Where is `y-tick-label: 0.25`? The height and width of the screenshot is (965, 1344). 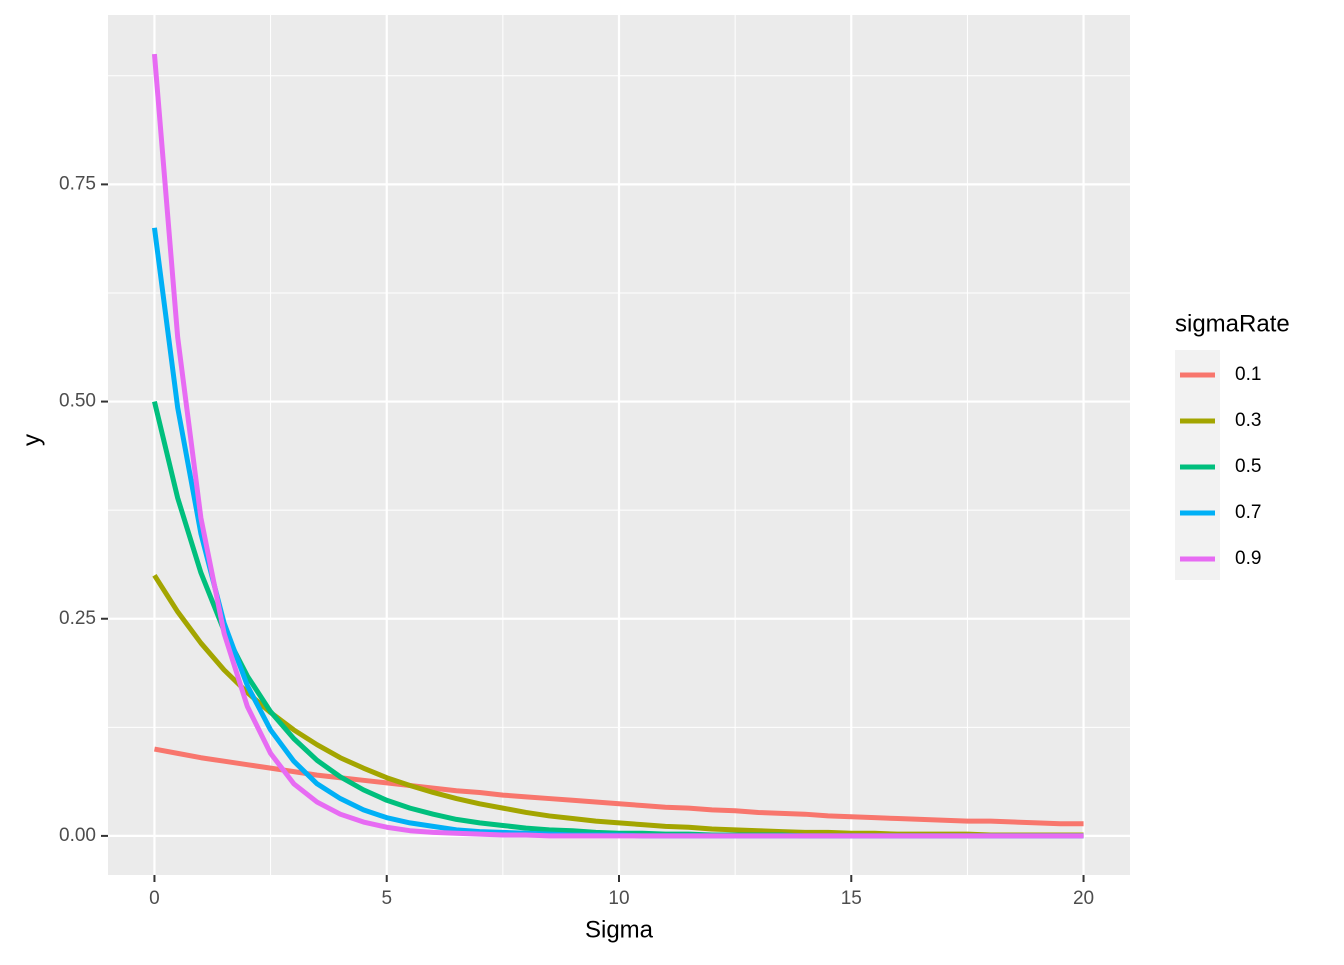
y-tick-label: 0.25 is located at coordinates (77, 618).